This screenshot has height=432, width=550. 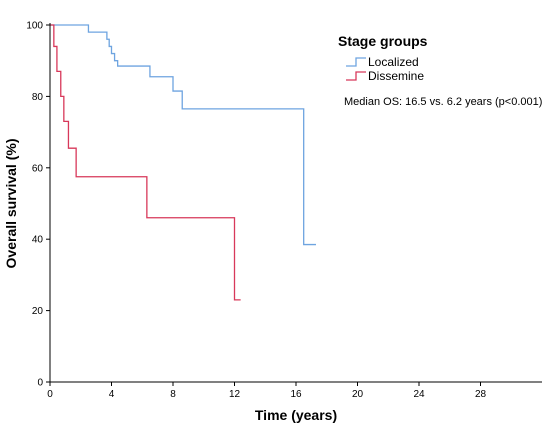 I want to click on x-tick-label: 12, so click(x=235, y=394).